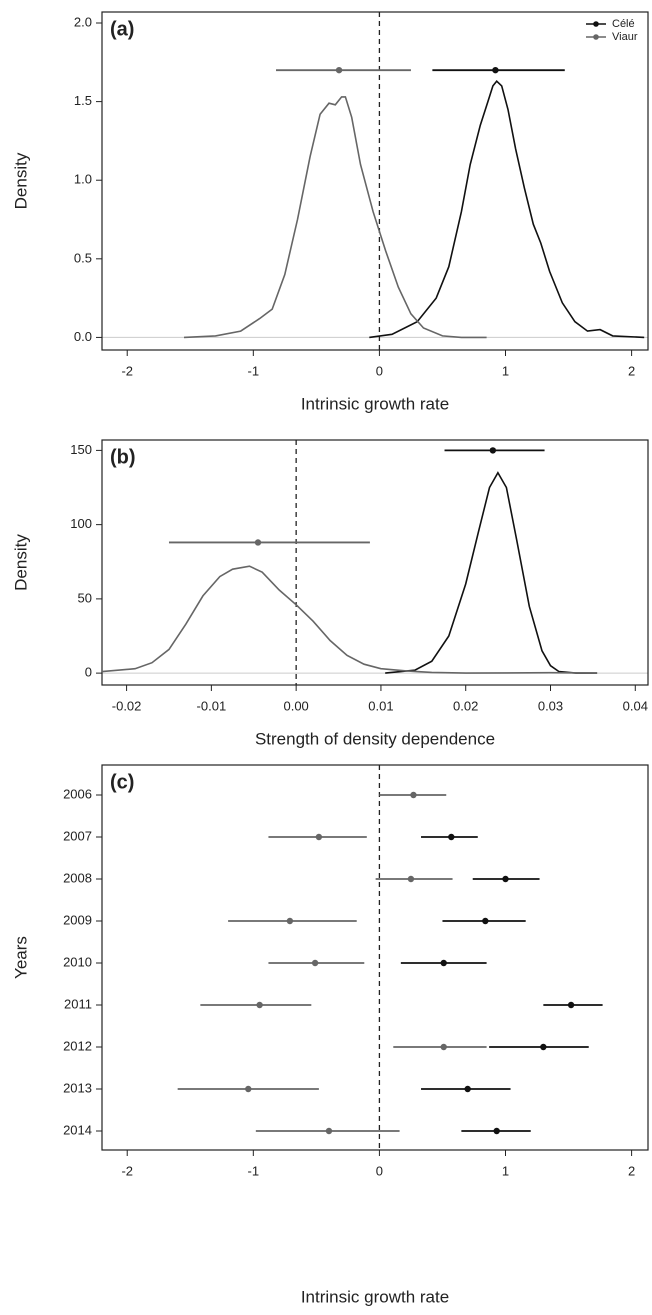  What do you see at coordinates (465, 705) in the screenshot?
I see `x-tick-label: 0.02` at bounding box center [465, 705].